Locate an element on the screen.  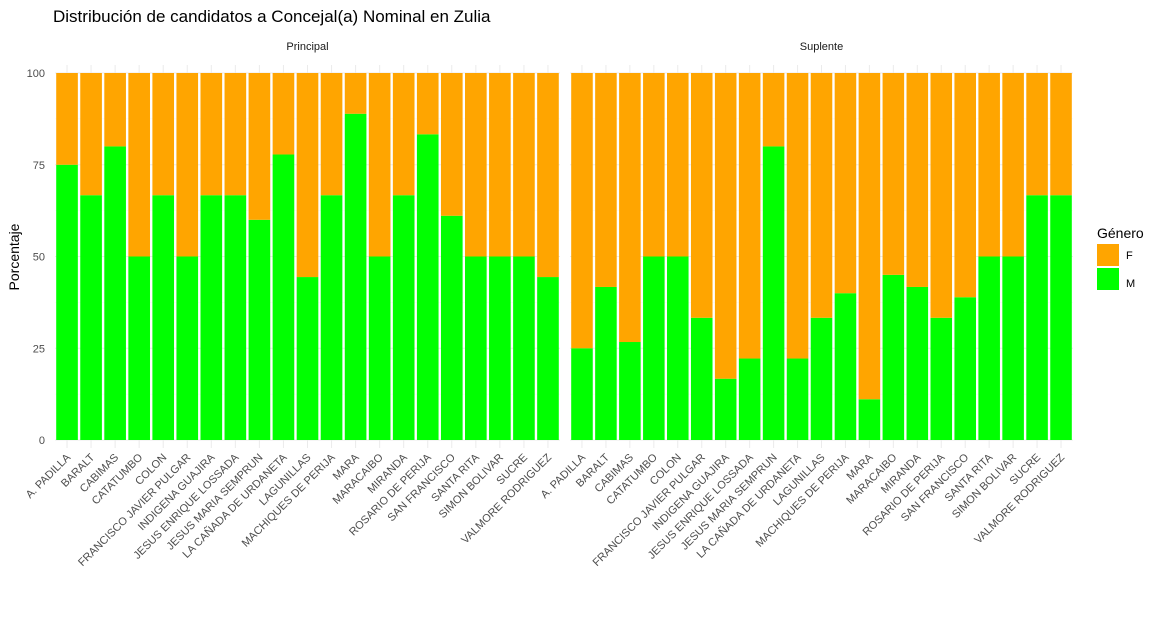
y-tick-label: 75 is located at coordinates (39, 166).